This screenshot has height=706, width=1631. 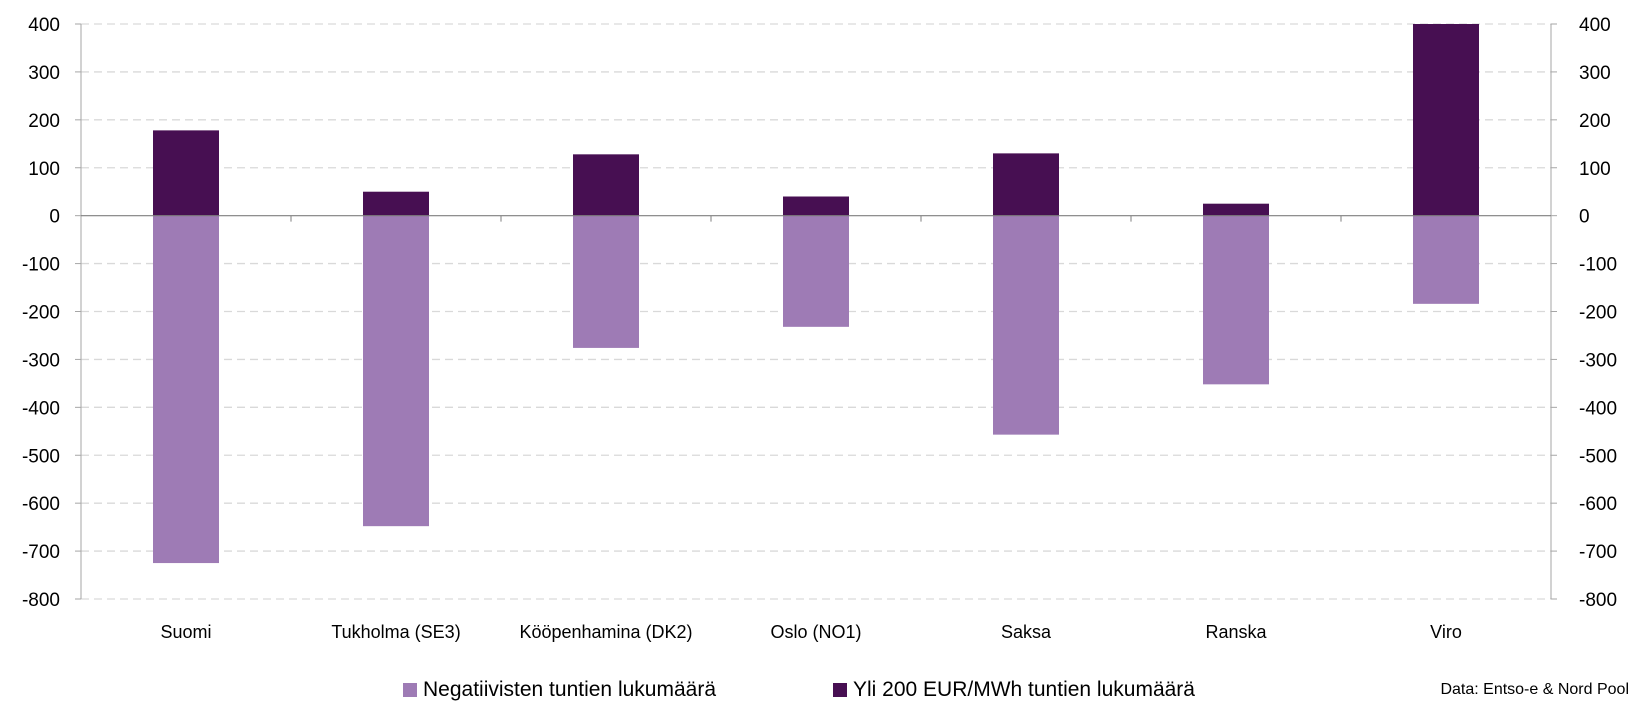 What do you see at coordinates (1598, 408) in the screenshot?
I see `y-tick-label-right: -400` at bounding box center [1598, 408].